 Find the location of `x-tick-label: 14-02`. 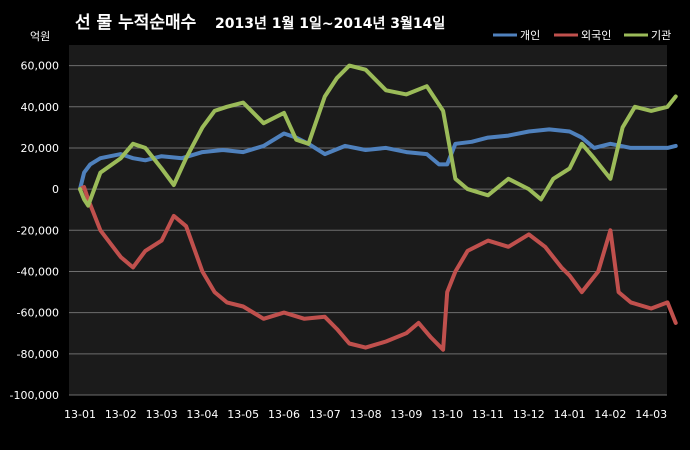

x-tick-label: 14-02 is located at coordinates (610, 414).